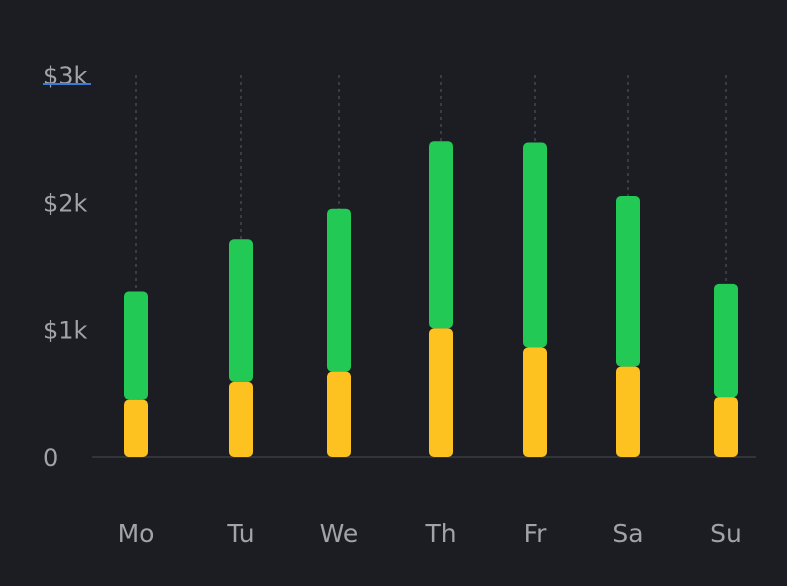 This screenshot has width=787, height=586. I want to click on x-axis: Mo Tu We Th Fr Sa Su, so click(430, 533).